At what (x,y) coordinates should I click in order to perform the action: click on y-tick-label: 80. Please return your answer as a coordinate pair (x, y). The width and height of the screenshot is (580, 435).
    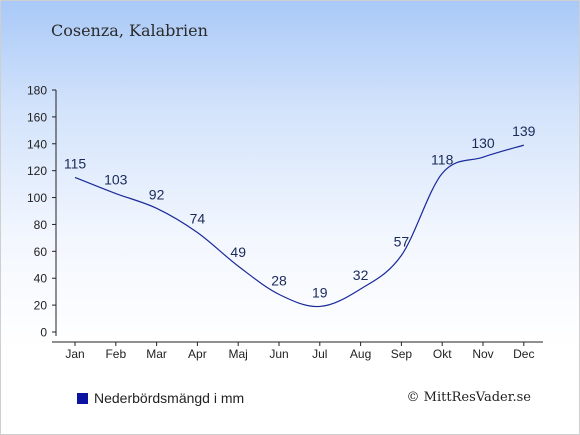
    Looking at the image, I should click on (41, 225).